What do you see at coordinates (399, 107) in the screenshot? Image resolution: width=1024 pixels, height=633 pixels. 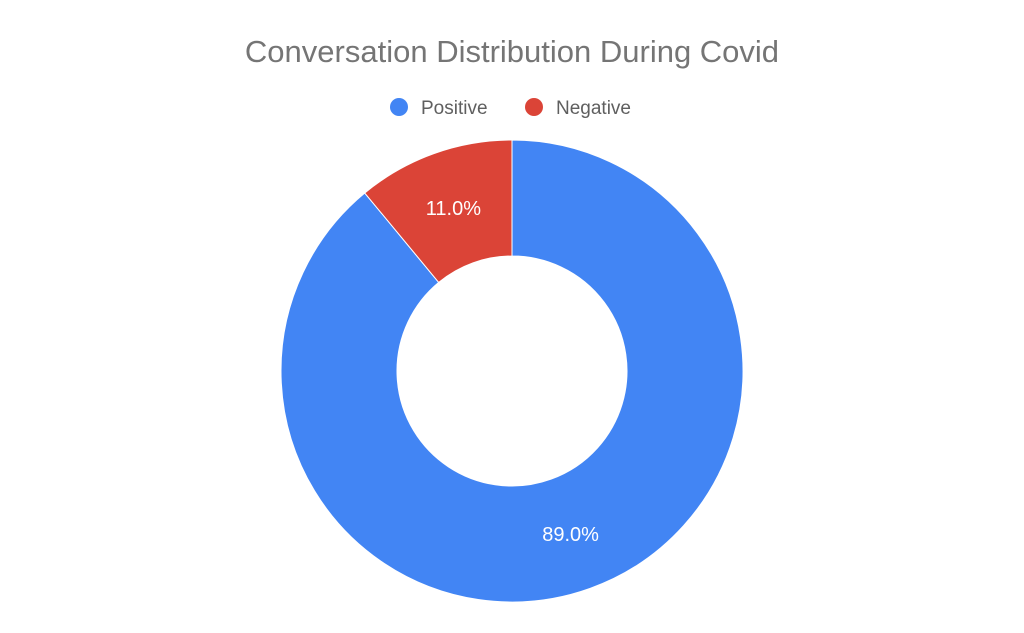 I see `legend-swatch-positive` at bounding box center [399, 107].